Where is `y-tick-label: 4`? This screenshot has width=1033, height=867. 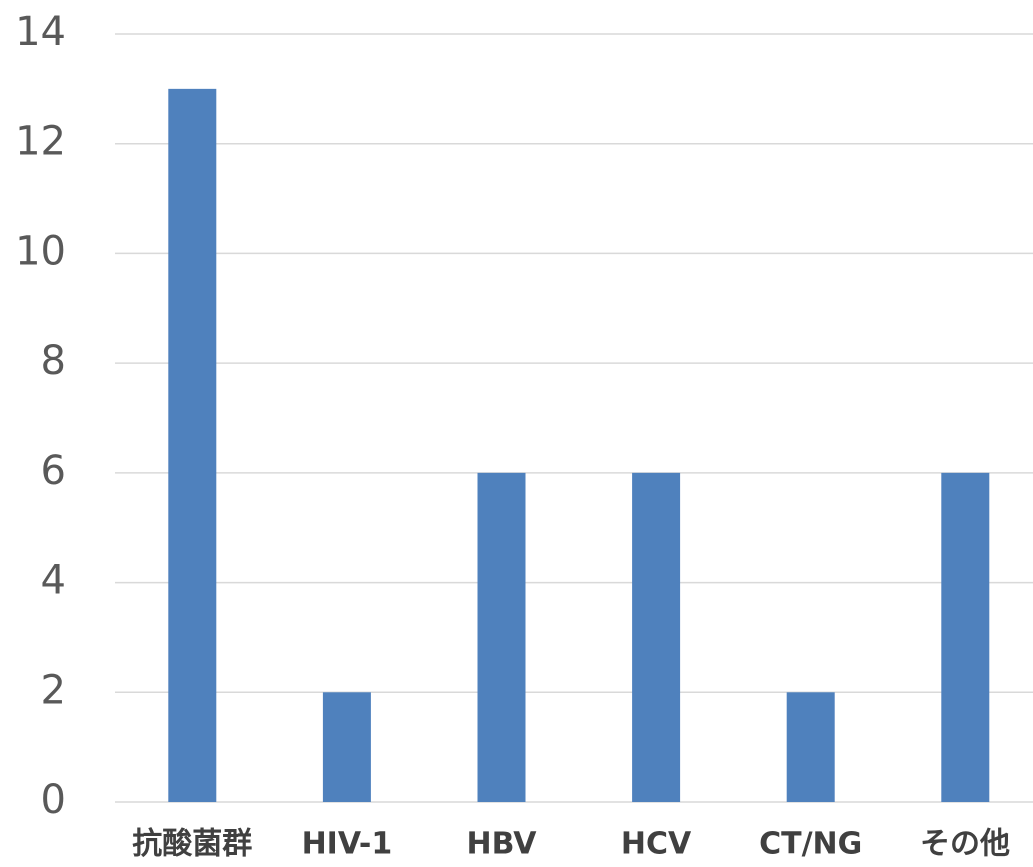
y-tick-label: 4 is located at coordinates (53, 581).